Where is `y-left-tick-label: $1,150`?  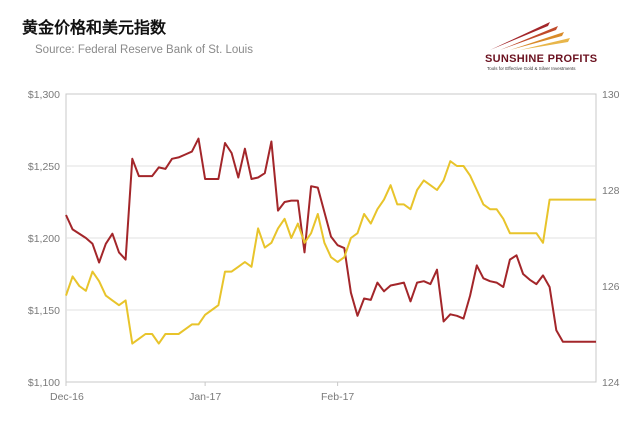
y-left-tick-label: $1,150 is located at coordinates (44, 311).